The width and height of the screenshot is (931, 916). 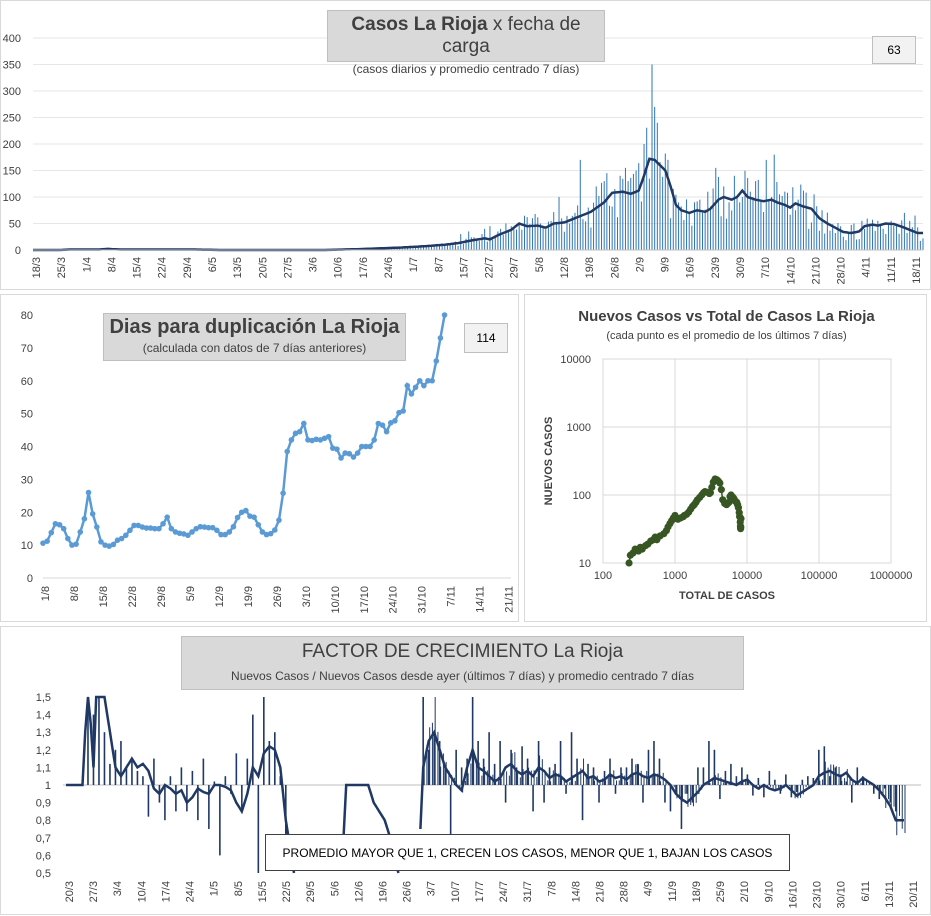 I want to click on growth-x-tick-label: 15/5, so click(x=263, y=891).